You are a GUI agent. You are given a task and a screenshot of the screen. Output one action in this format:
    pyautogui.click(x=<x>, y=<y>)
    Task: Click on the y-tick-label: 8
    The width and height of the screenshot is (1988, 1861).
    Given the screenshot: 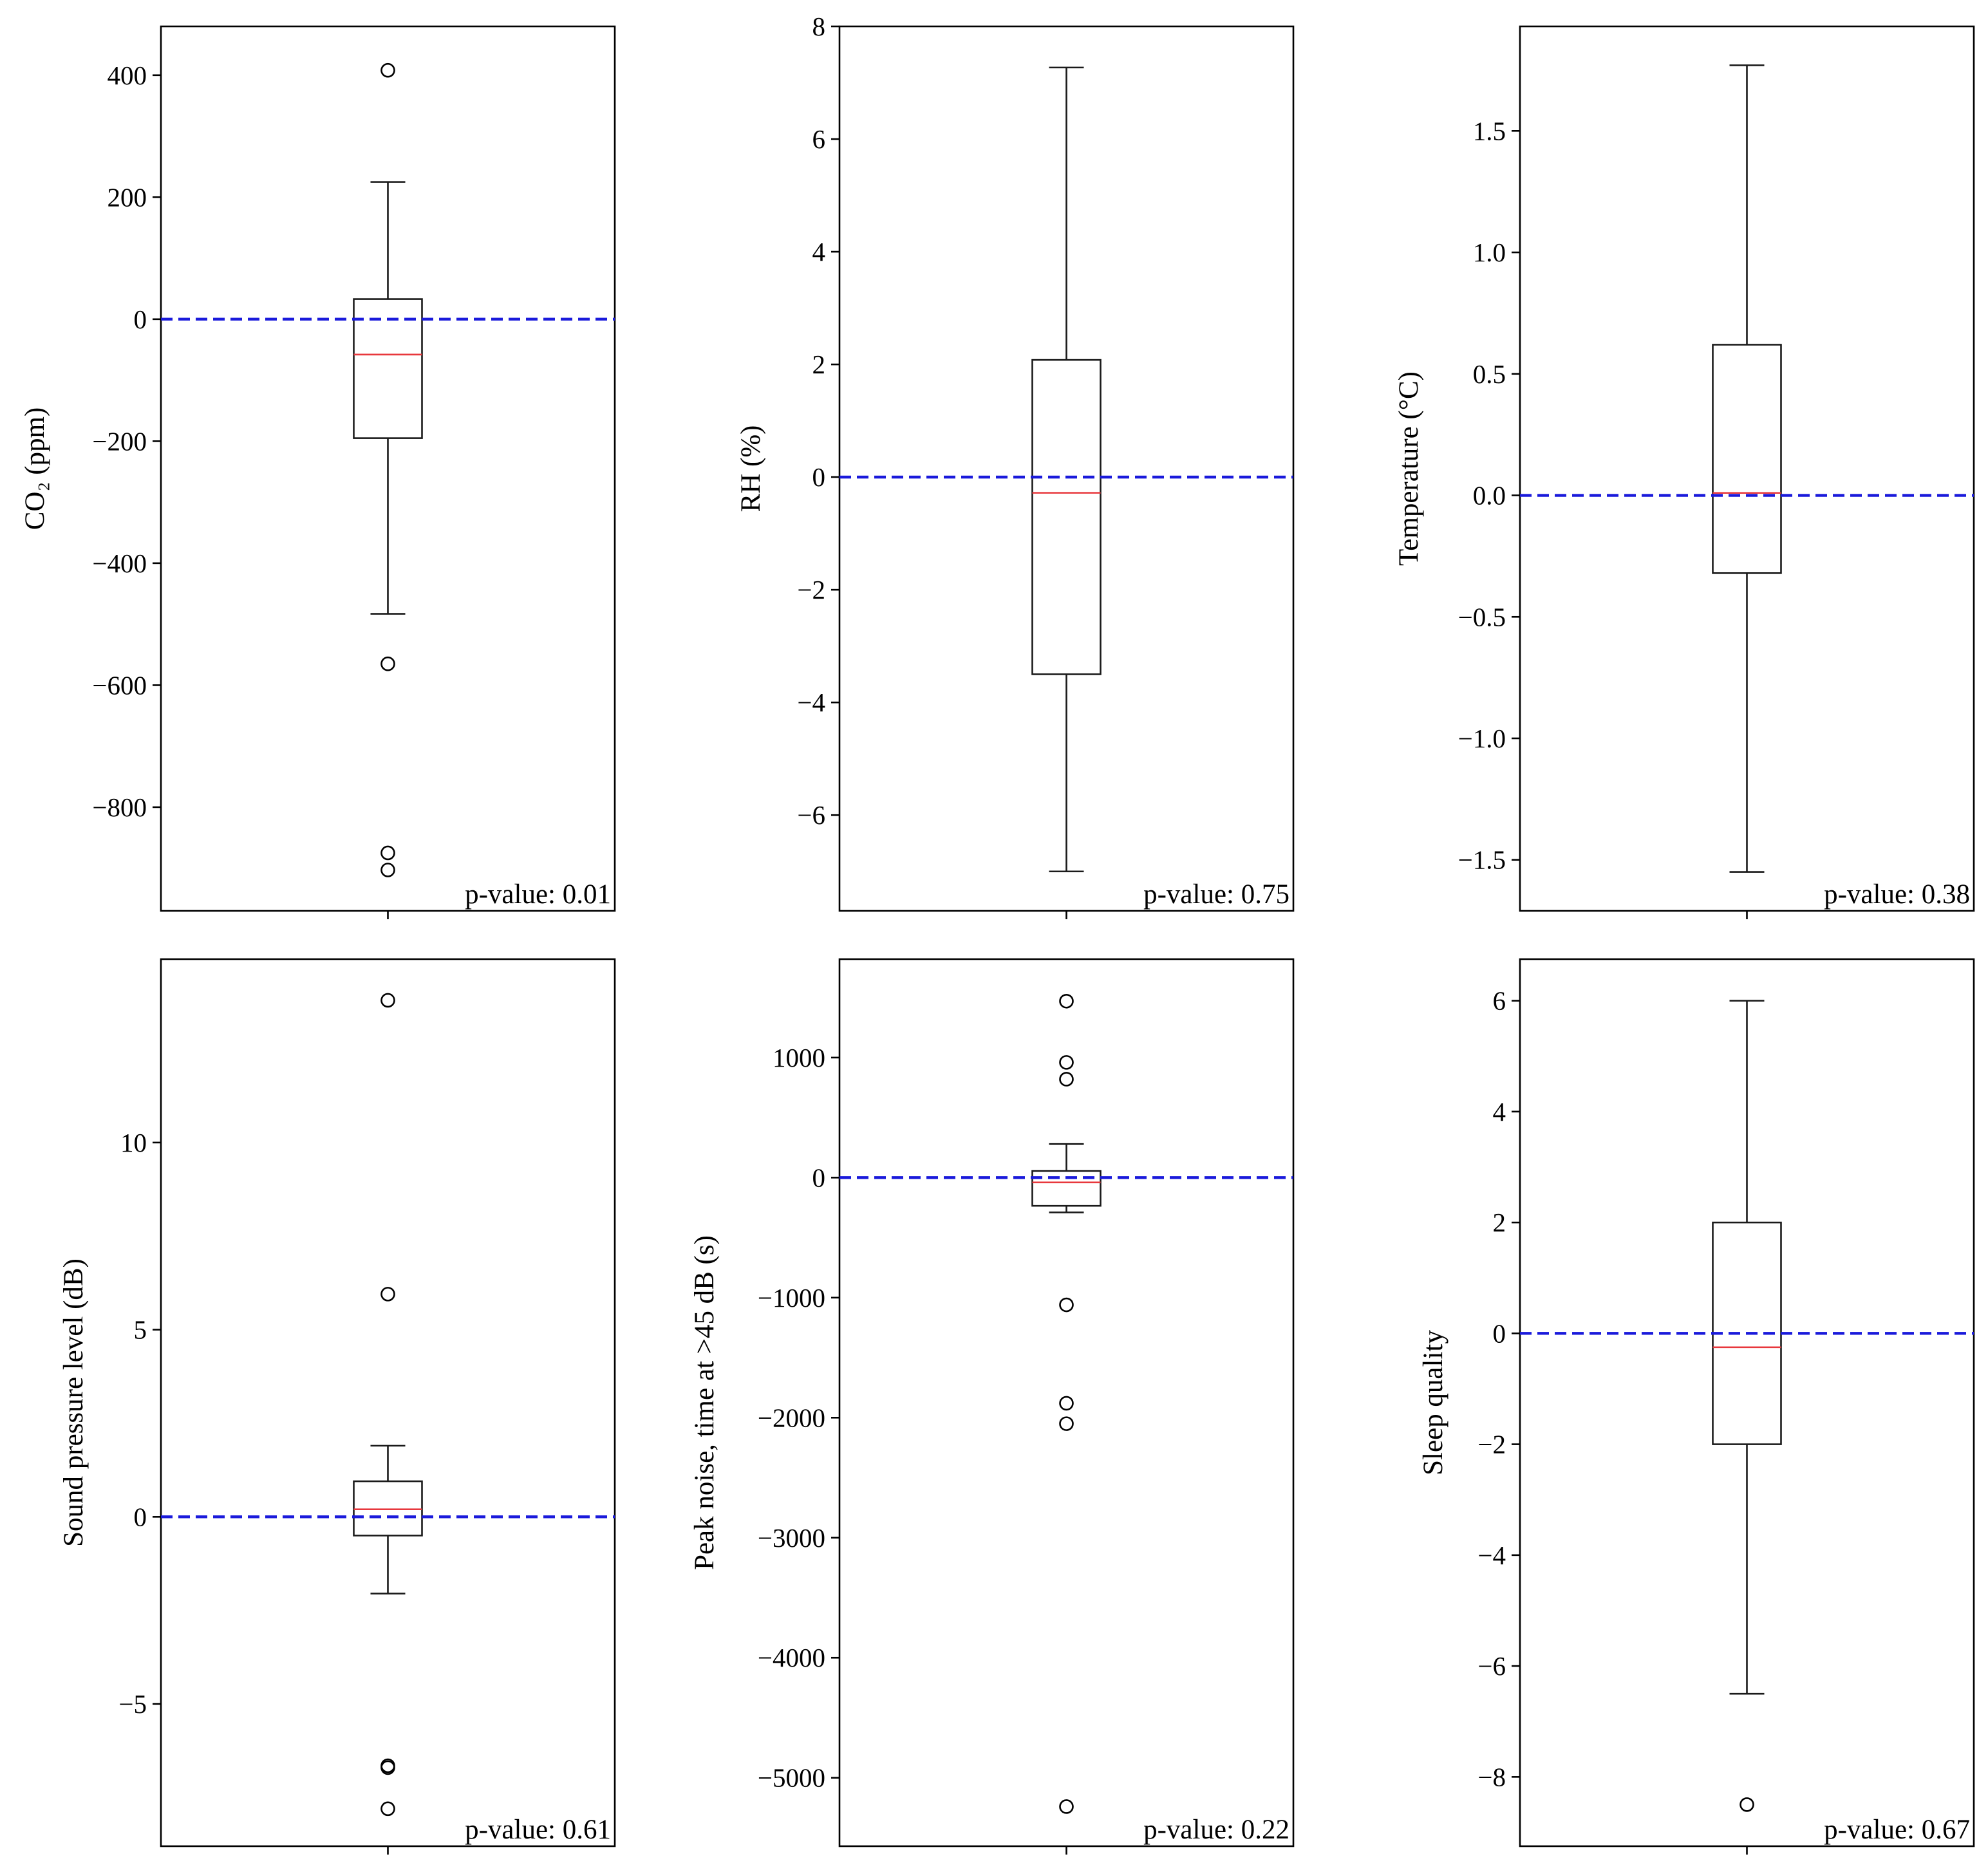 What is the action you would take?
    pyautogui.click(x=819, y=26)
    